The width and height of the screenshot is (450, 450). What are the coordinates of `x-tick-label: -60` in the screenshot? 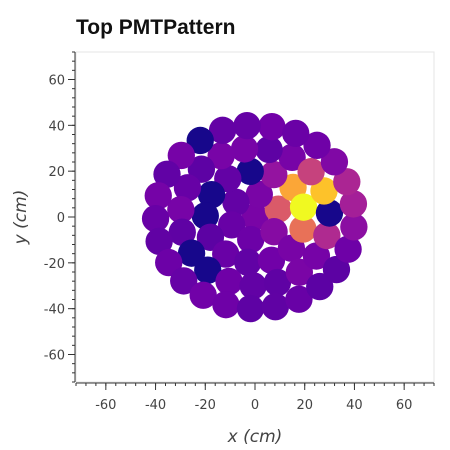 It's located at (105, 405).